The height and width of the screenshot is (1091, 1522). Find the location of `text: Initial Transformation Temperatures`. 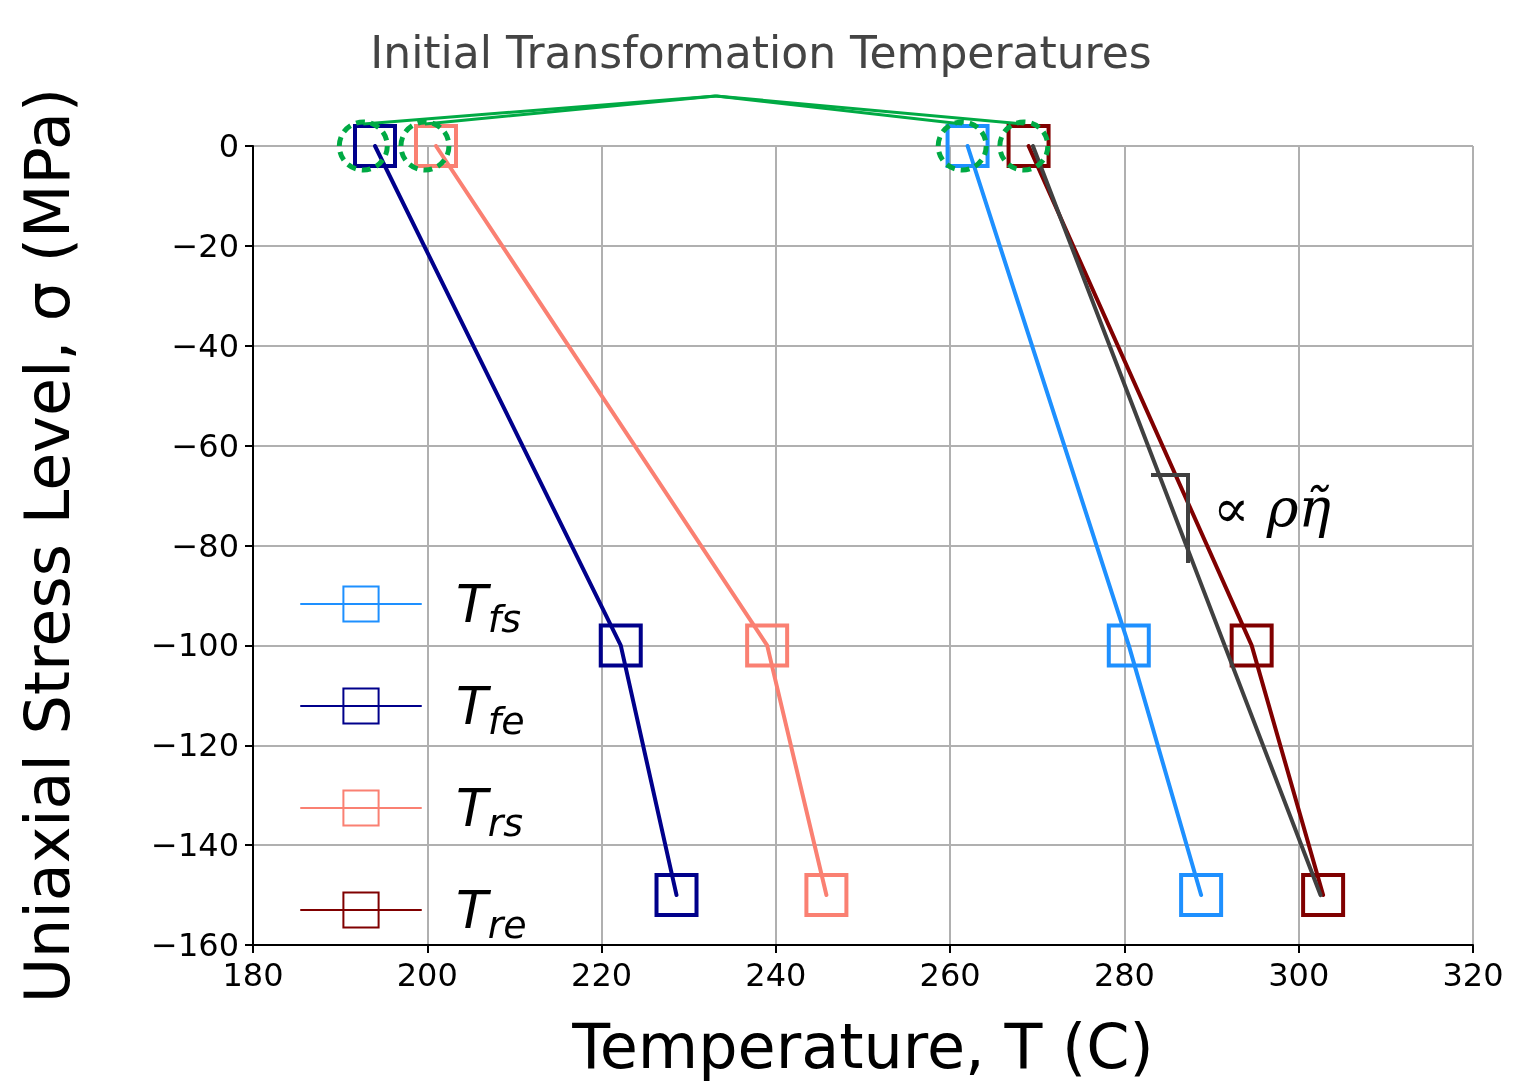

text: Initial Transformation Temperatures is located at coordinates (761, 52).